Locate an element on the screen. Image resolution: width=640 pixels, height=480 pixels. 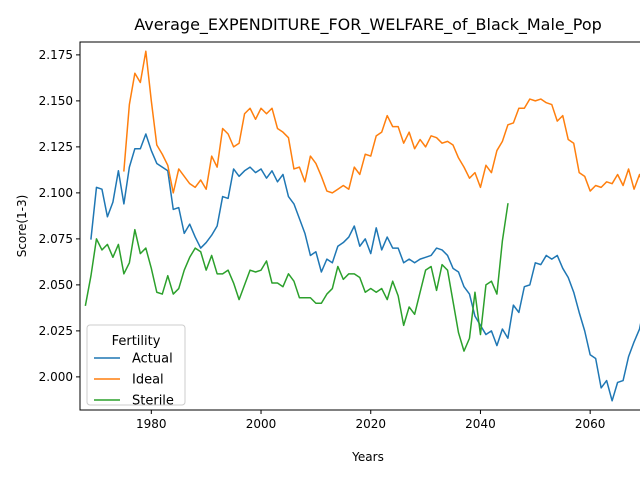
legend-label-sterile: Sterile is located at coordinates (153, 401).